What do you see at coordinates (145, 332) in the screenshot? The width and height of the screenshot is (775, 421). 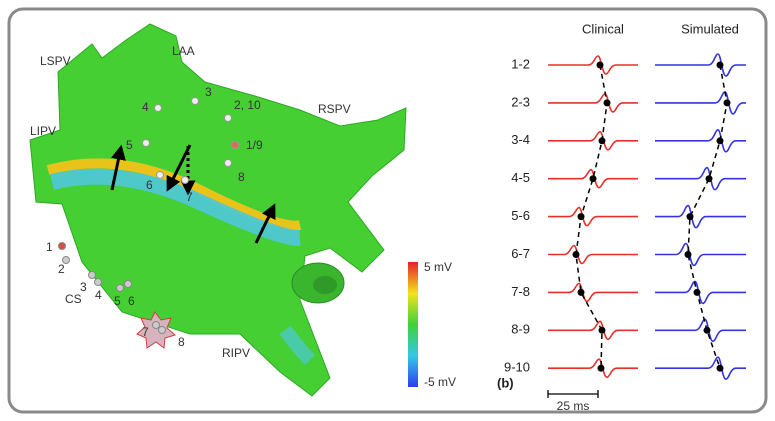 I see `cs-electrode-label: 7` at bounding box center [145, 332].